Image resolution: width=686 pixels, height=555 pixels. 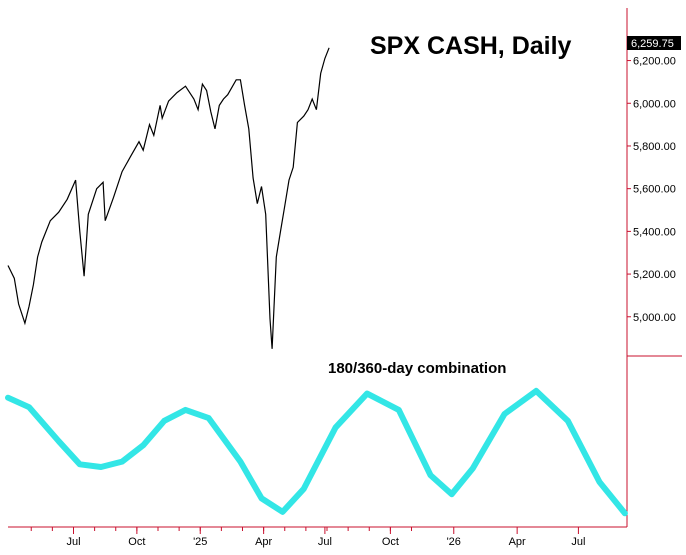 I want to click on y-tick-label: 5,600.00, so click(x=654, y=190).